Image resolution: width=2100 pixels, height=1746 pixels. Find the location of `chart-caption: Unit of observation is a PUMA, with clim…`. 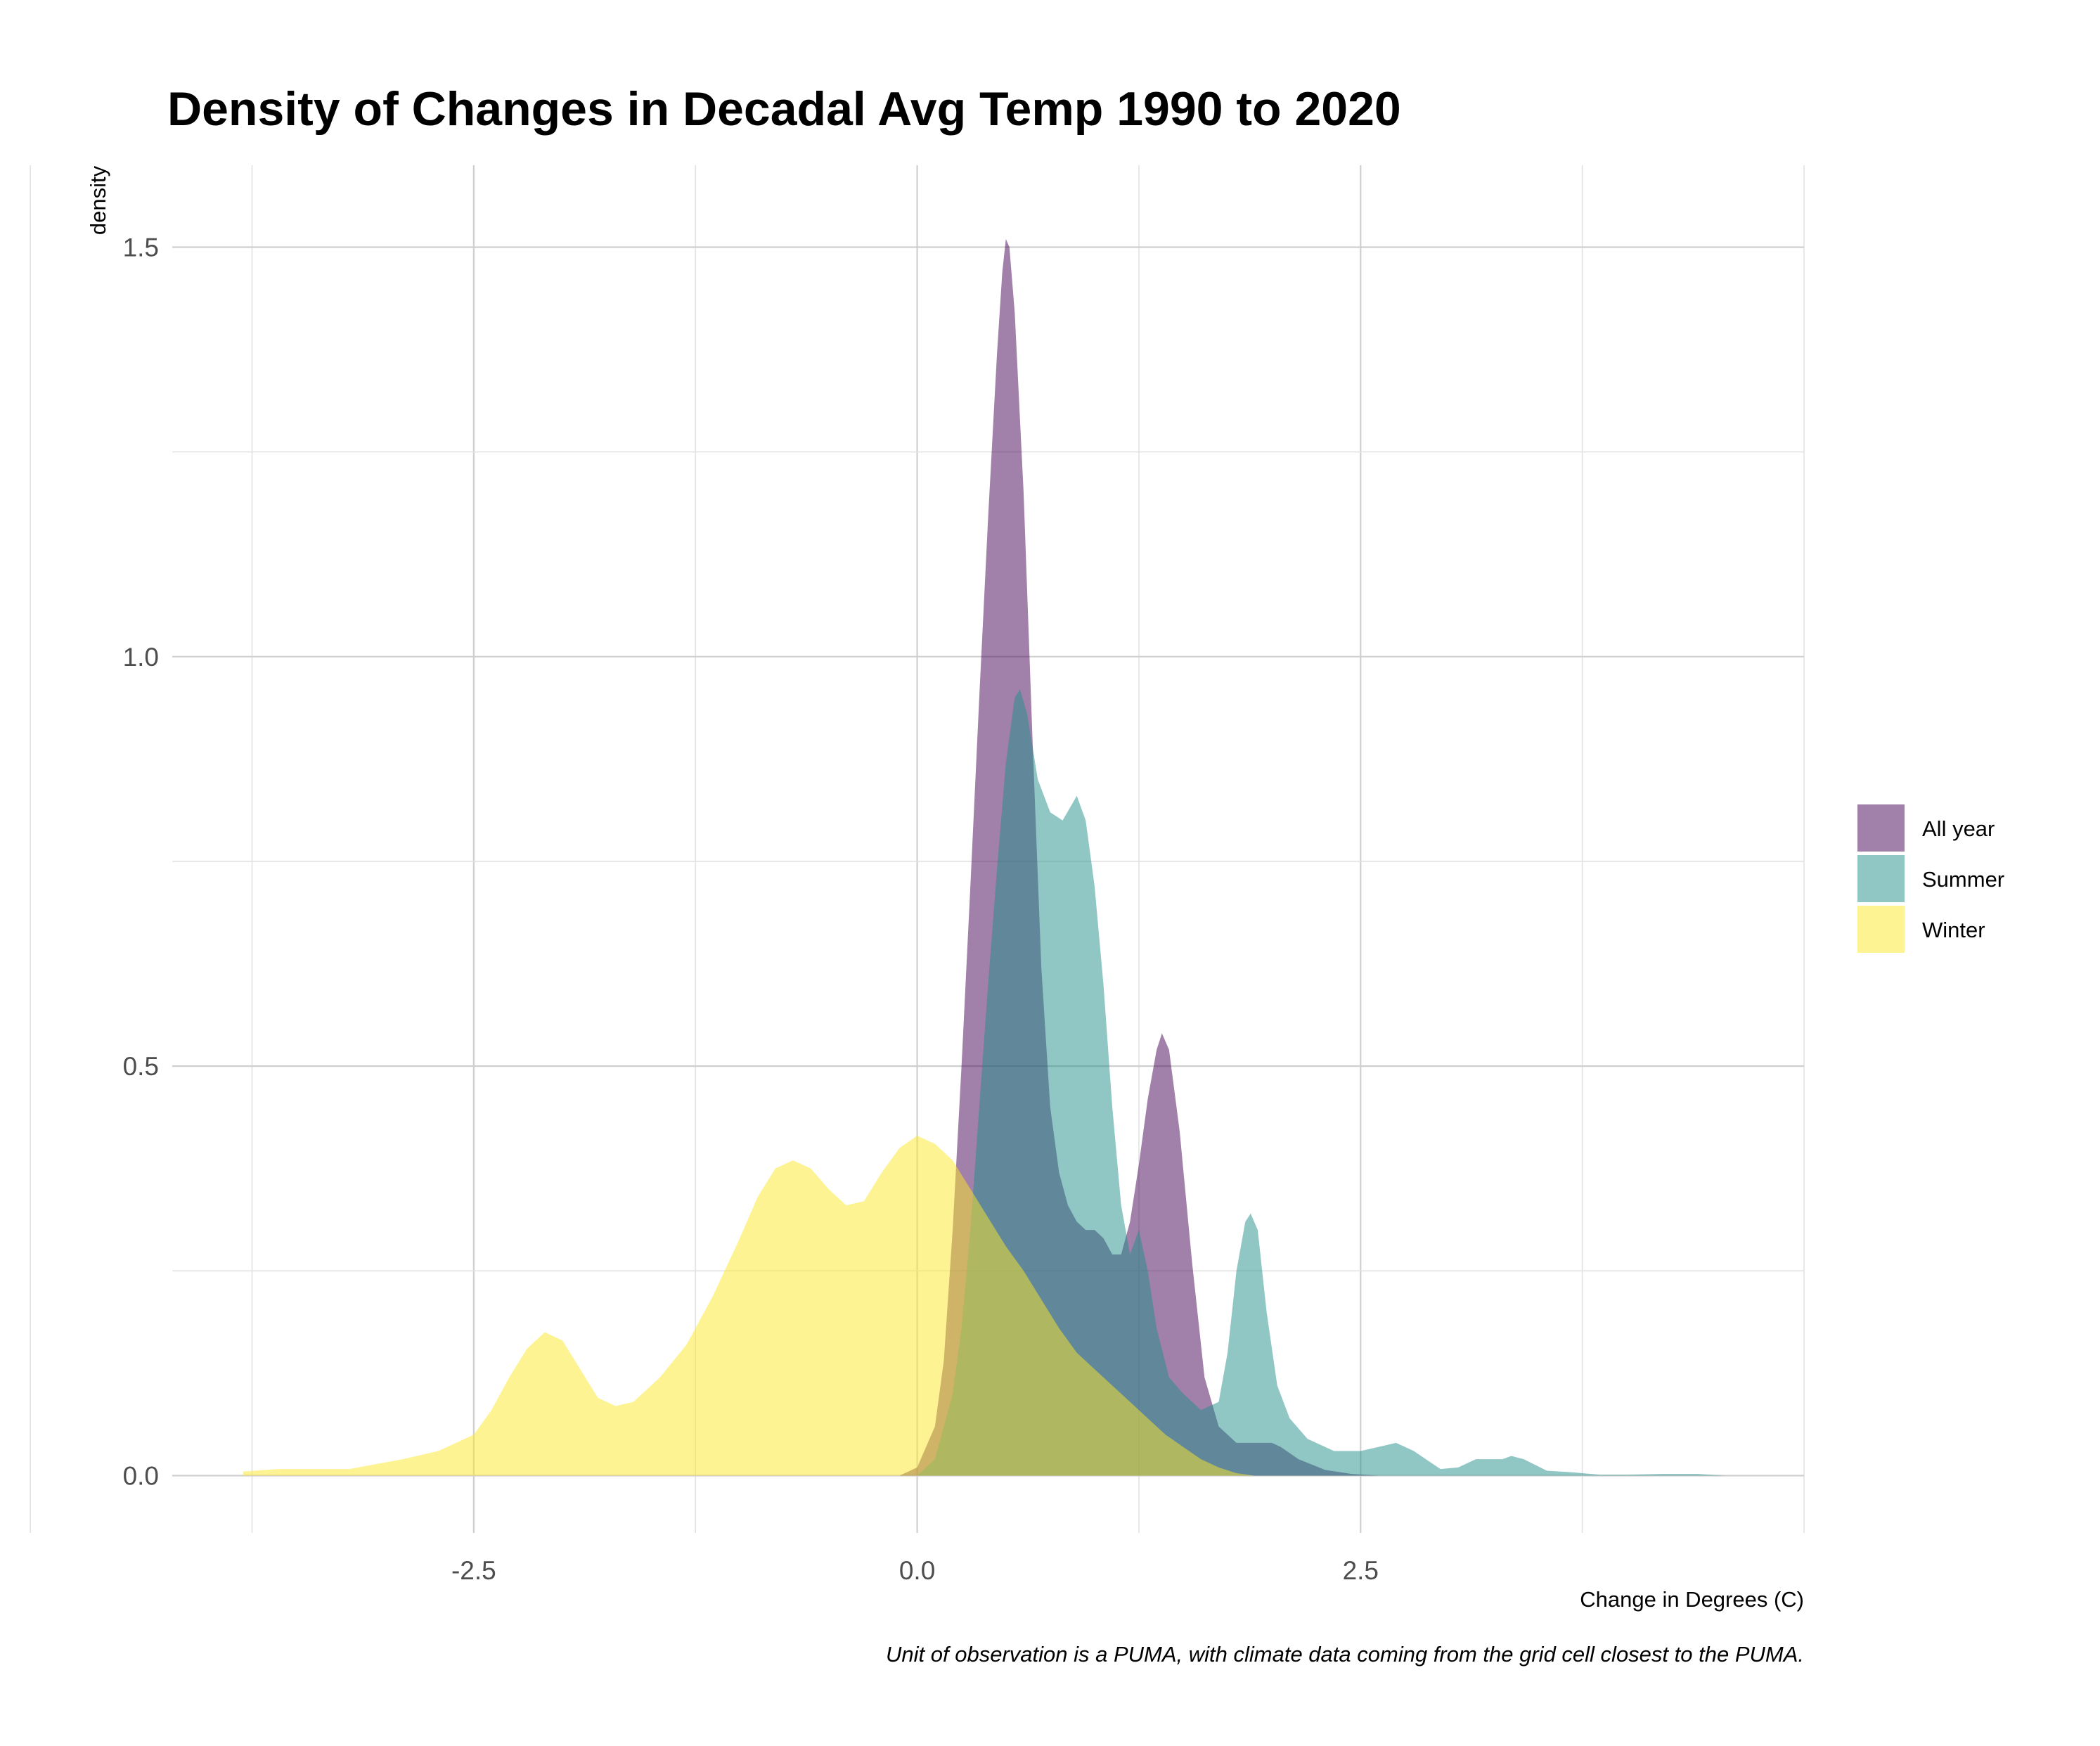

chart-caption: Unit of observation is a PUMA, with clim… is located at coordinates (1345, 1655).